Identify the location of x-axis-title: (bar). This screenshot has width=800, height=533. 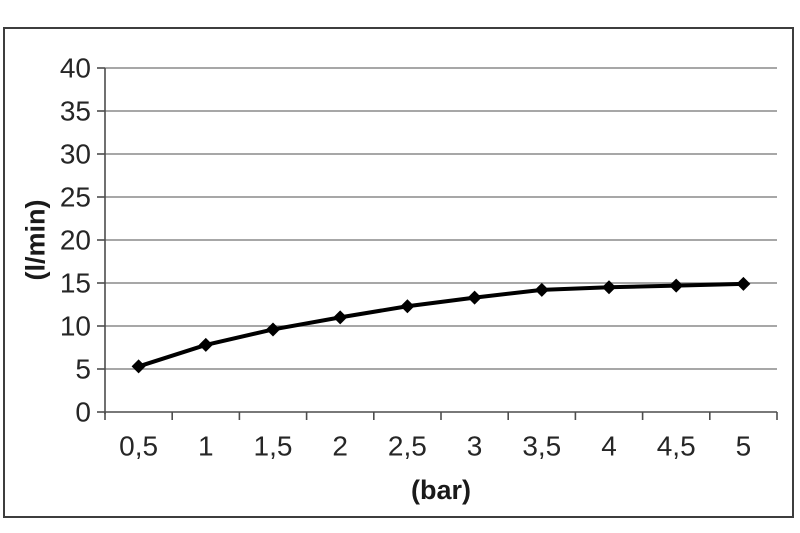
(441, 490).